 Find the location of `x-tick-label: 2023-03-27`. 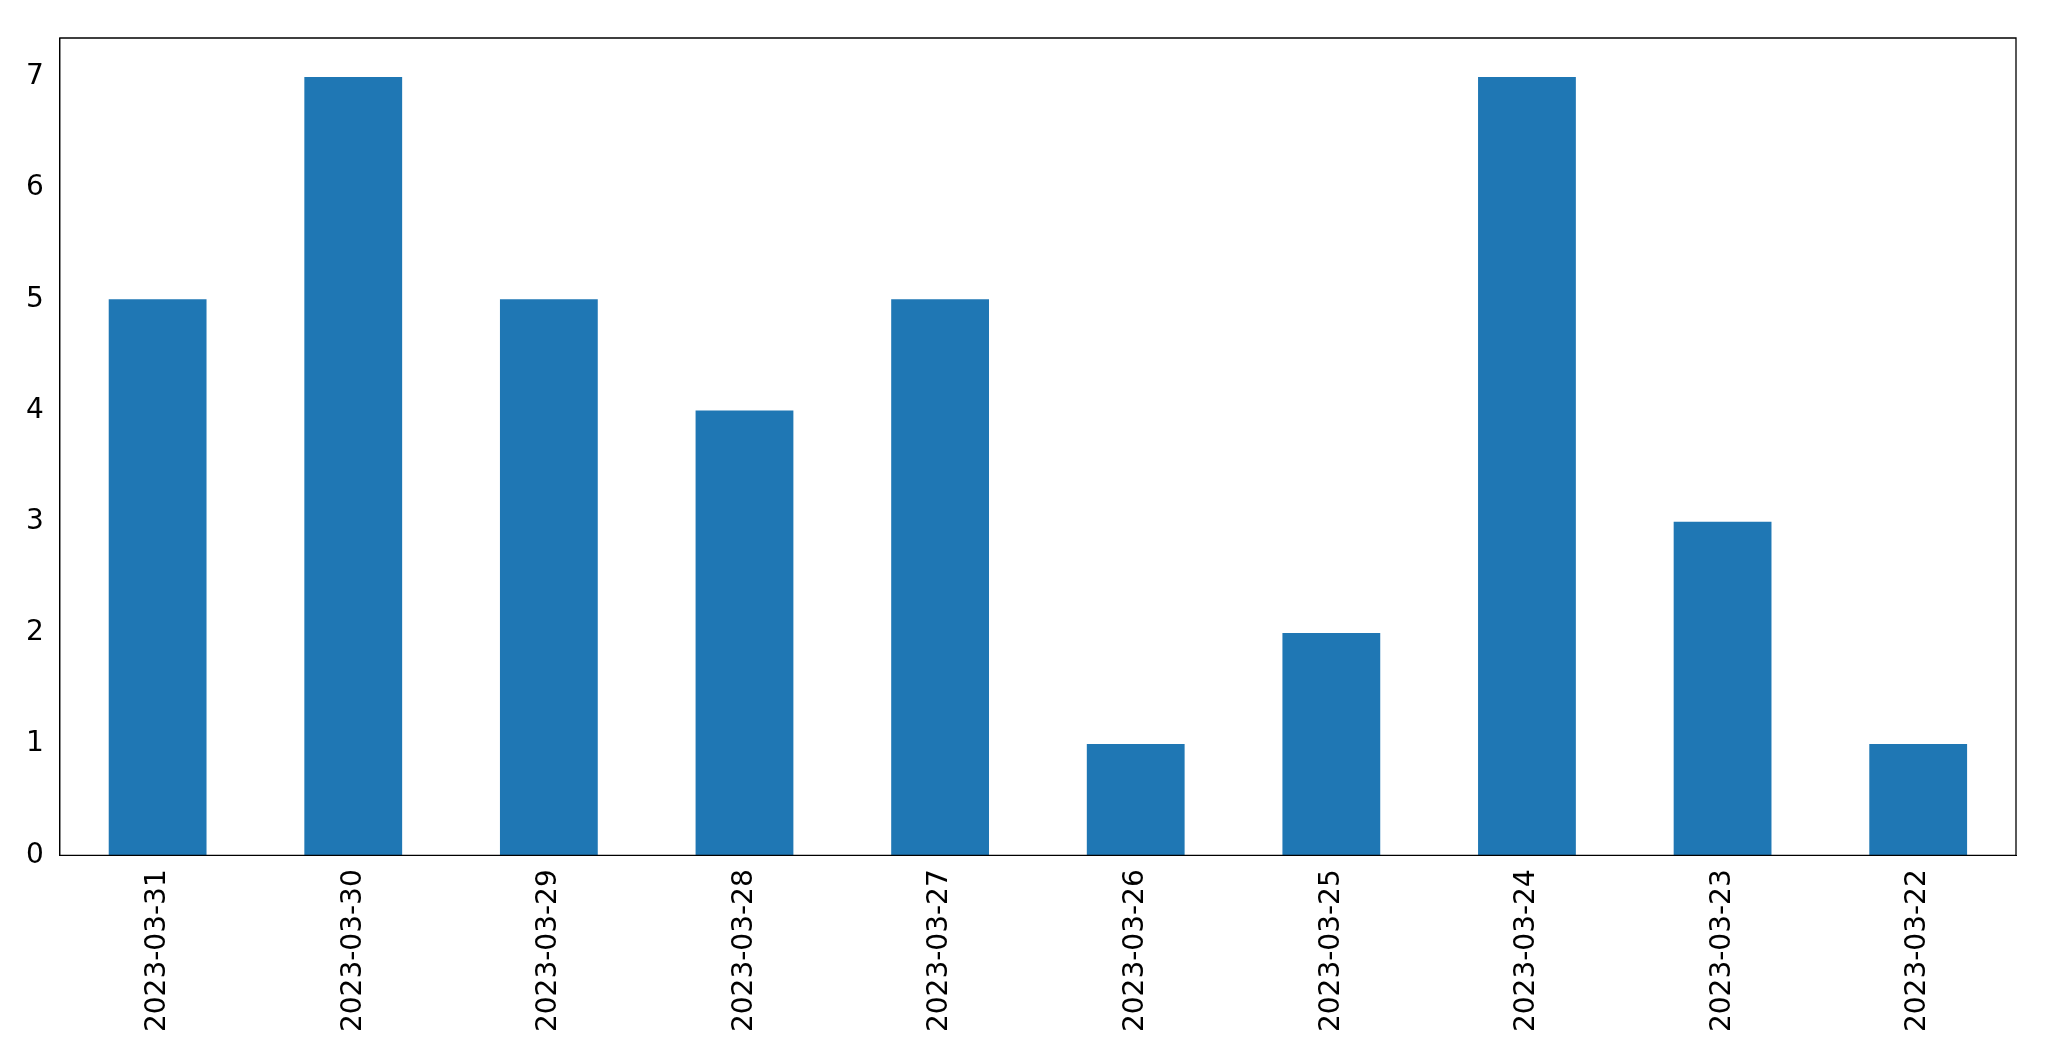

x-tick-label: 2023-03-27 is located at coordinates (938, 951).